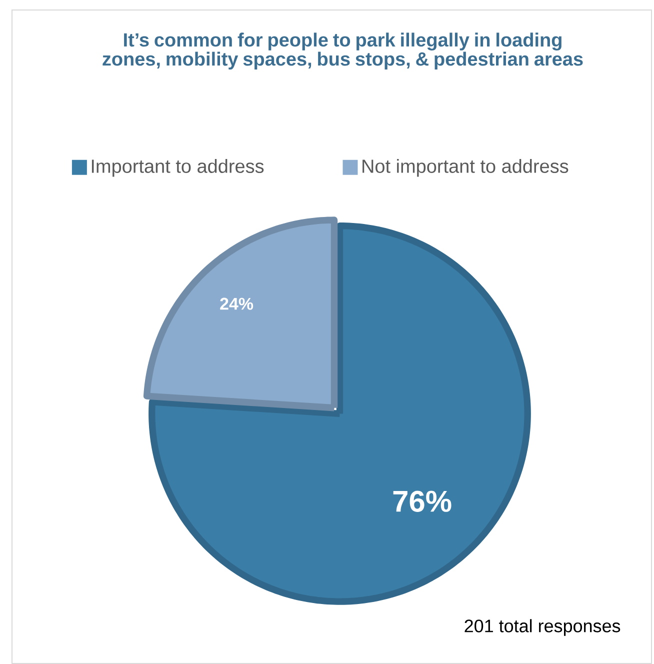 This screenshot has height=664, width=654. Describe the element at coordinates (343, 51) in the screenshot. I see `chart-title: It’s common for people to park illegally in loading zones, mobility spaces, bus stops, & pedestrian areas` at that location.